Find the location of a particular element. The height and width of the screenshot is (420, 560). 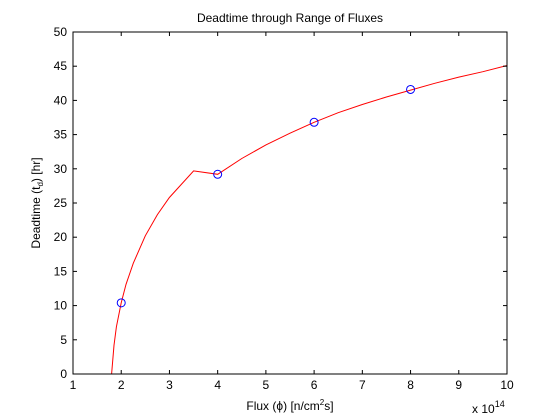

y-axis-label: Deadtime (td) [hr] is located at coordinates (37, 202).